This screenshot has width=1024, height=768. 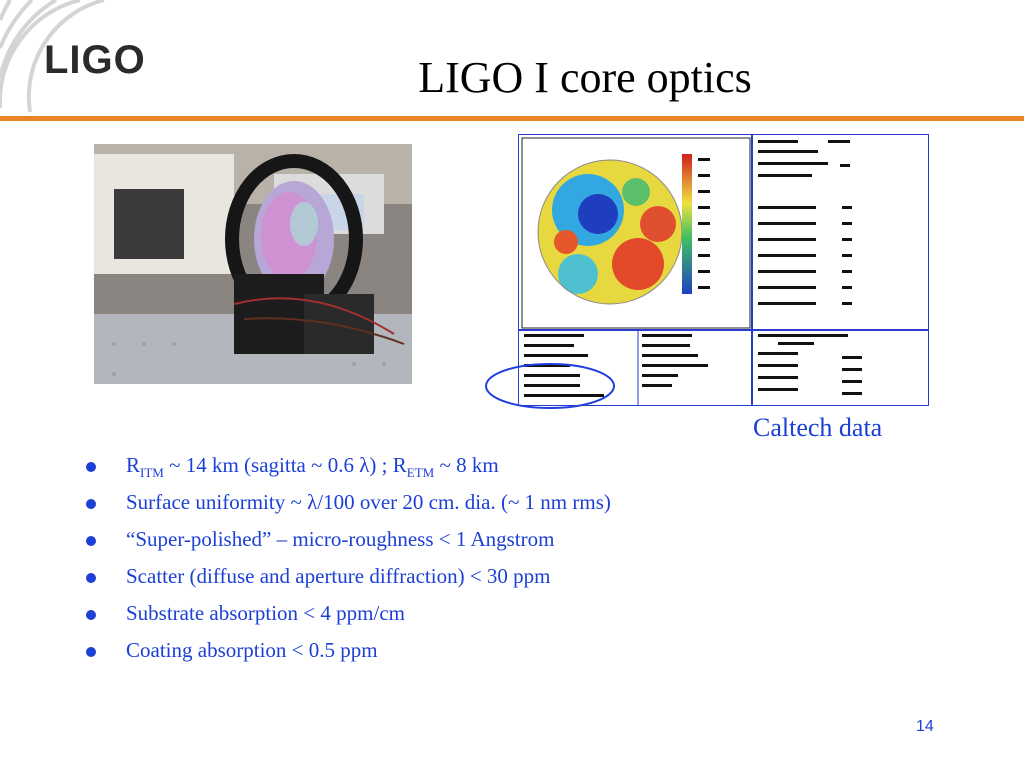 I want to click on ligo-logo-text: LIGO, so click(x=95, y=60).